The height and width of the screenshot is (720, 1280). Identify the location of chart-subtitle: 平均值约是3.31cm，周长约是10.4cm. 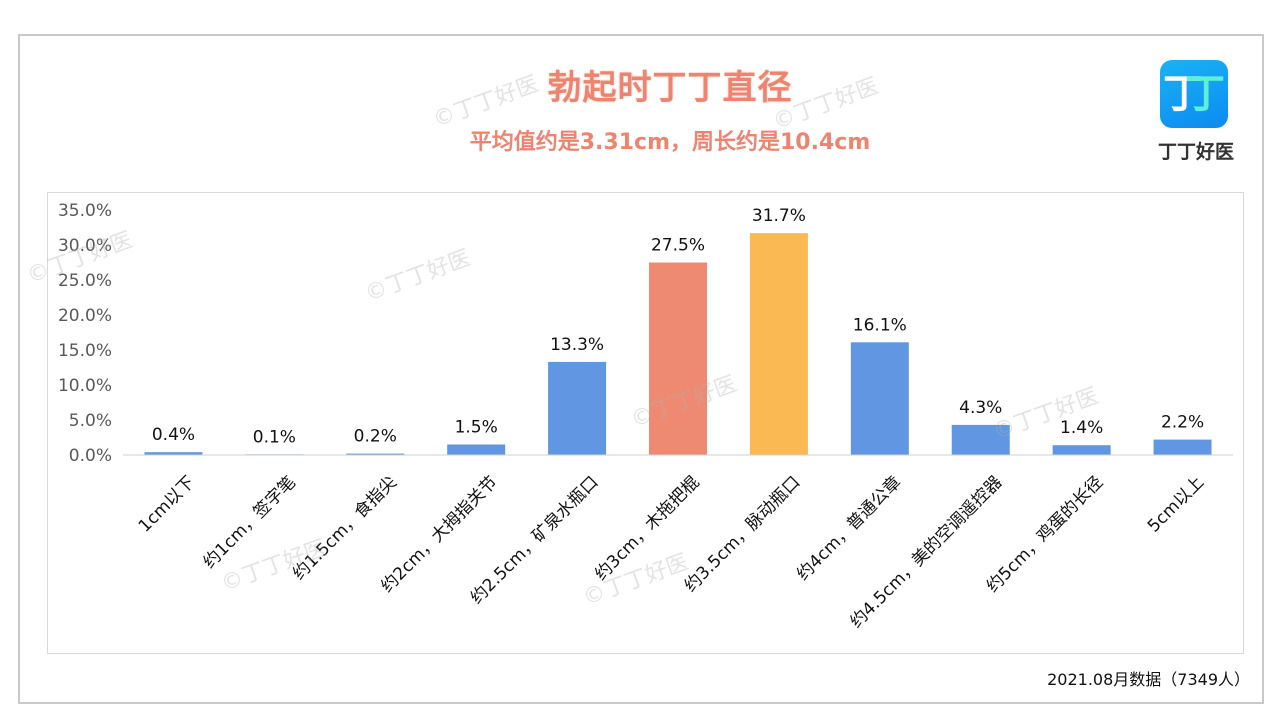
(670, 142).